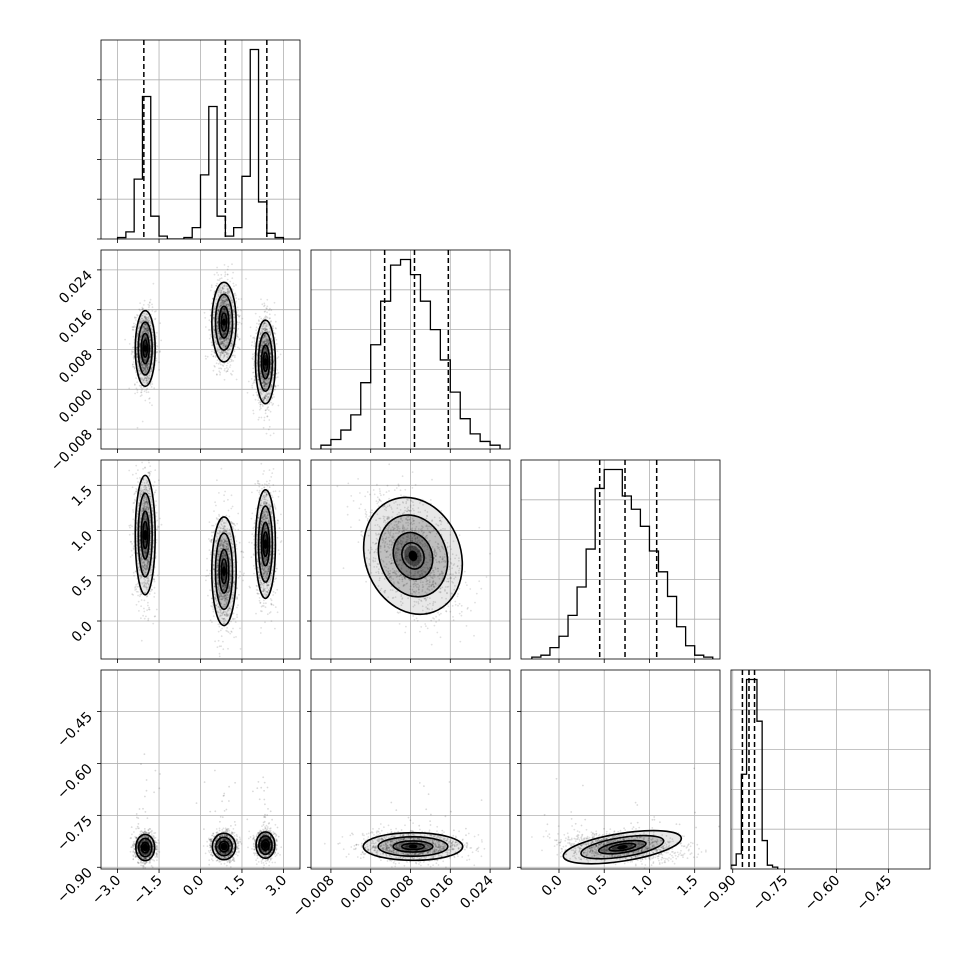 The height and width of the screenshot is (970, 970). What do you see at coordinates (620, 559) in the screenshot?
I see `panel-frame` at bounding box center [620, 559].